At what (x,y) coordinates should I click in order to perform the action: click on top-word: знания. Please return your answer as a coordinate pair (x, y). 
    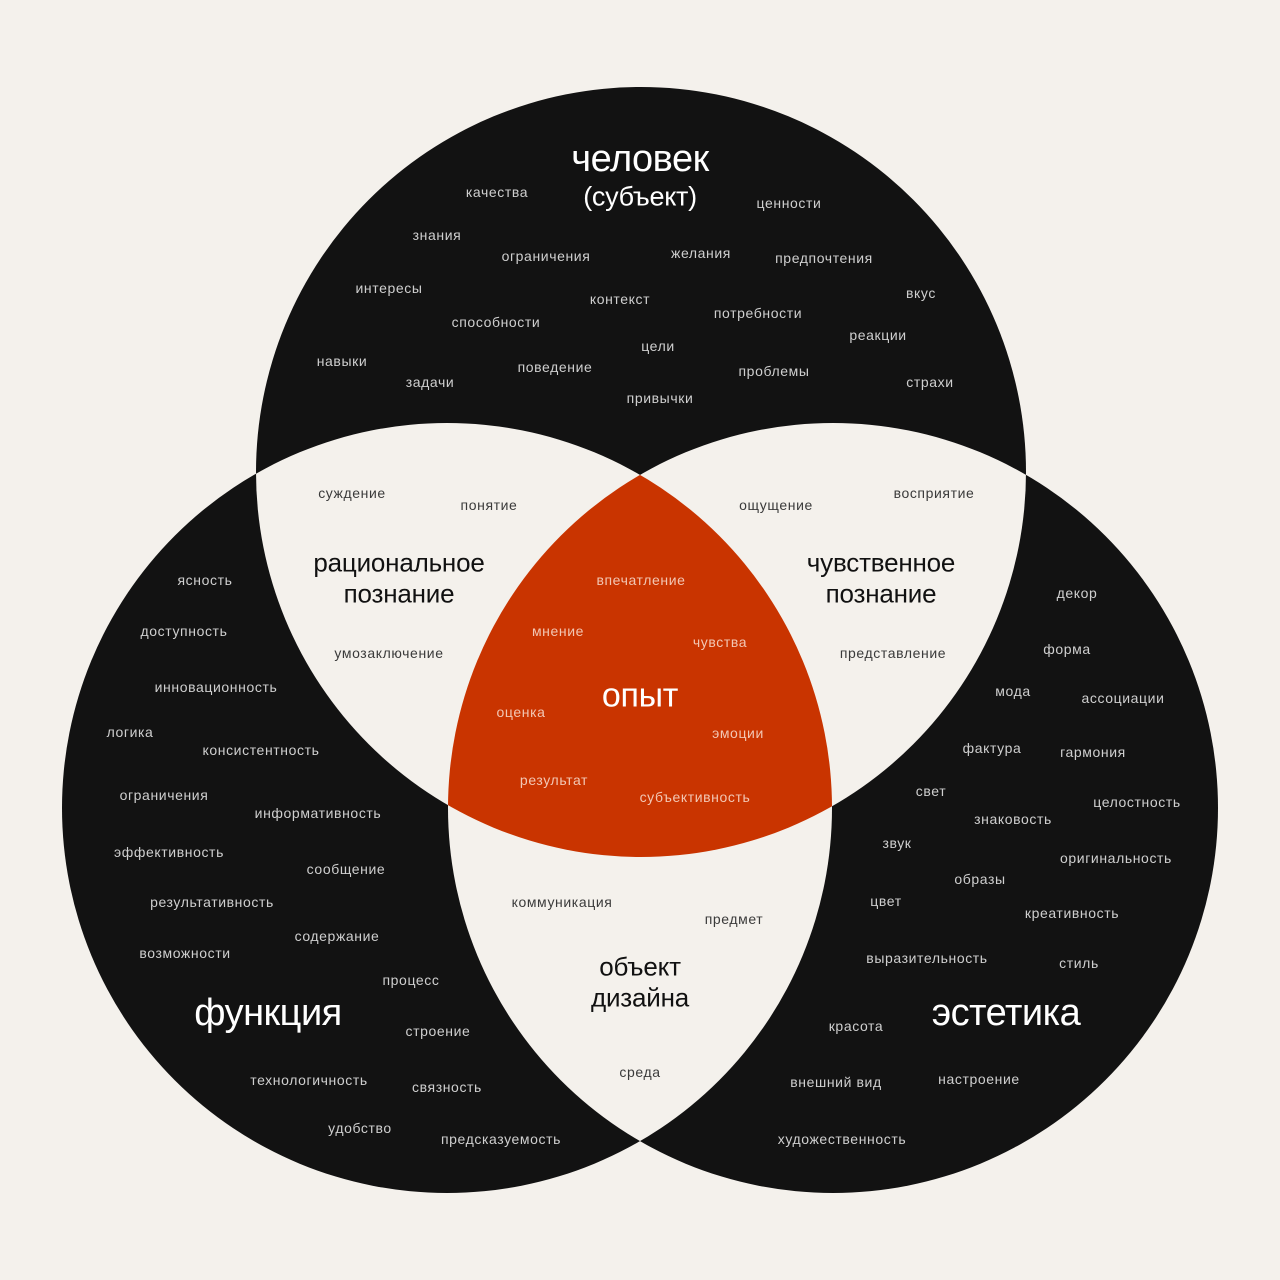
    Looking at the image, I should click on (437, 235).